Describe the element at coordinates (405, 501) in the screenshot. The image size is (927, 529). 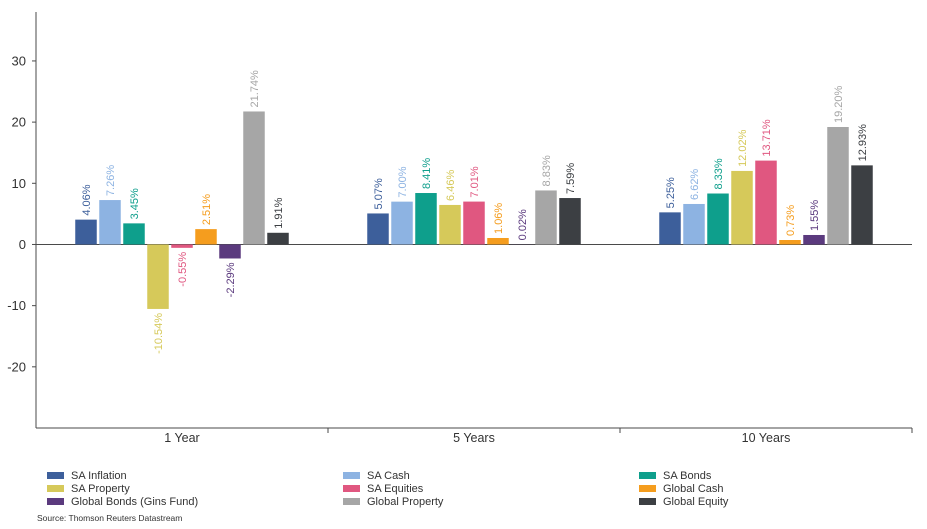
I see `legend-label: Global Property` at that location.